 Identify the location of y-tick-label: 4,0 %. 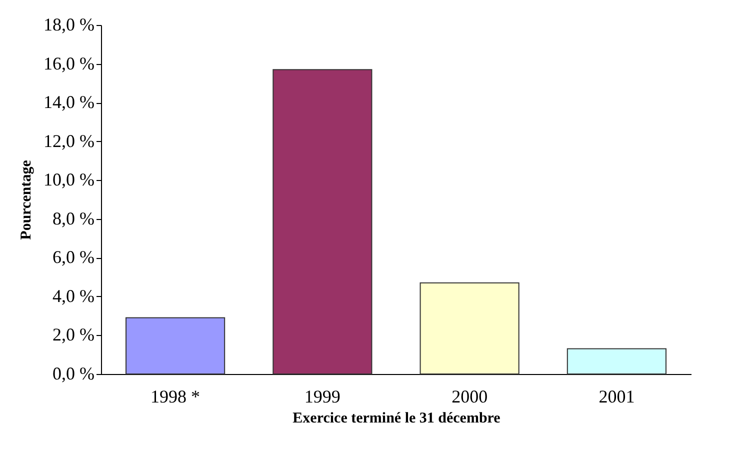
(73, 296).